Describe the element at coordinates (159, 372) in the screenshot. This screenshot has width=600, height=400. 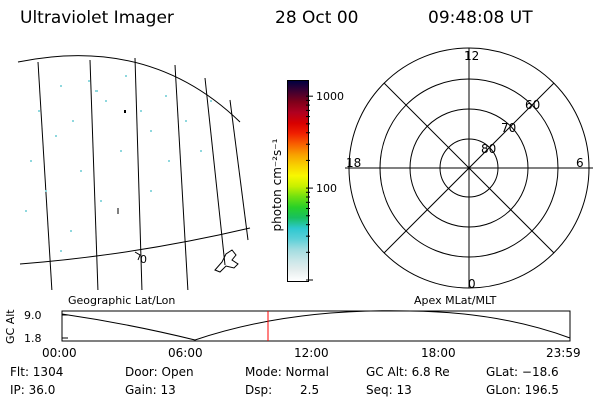
I see `door-status: Door: Open` at that location.